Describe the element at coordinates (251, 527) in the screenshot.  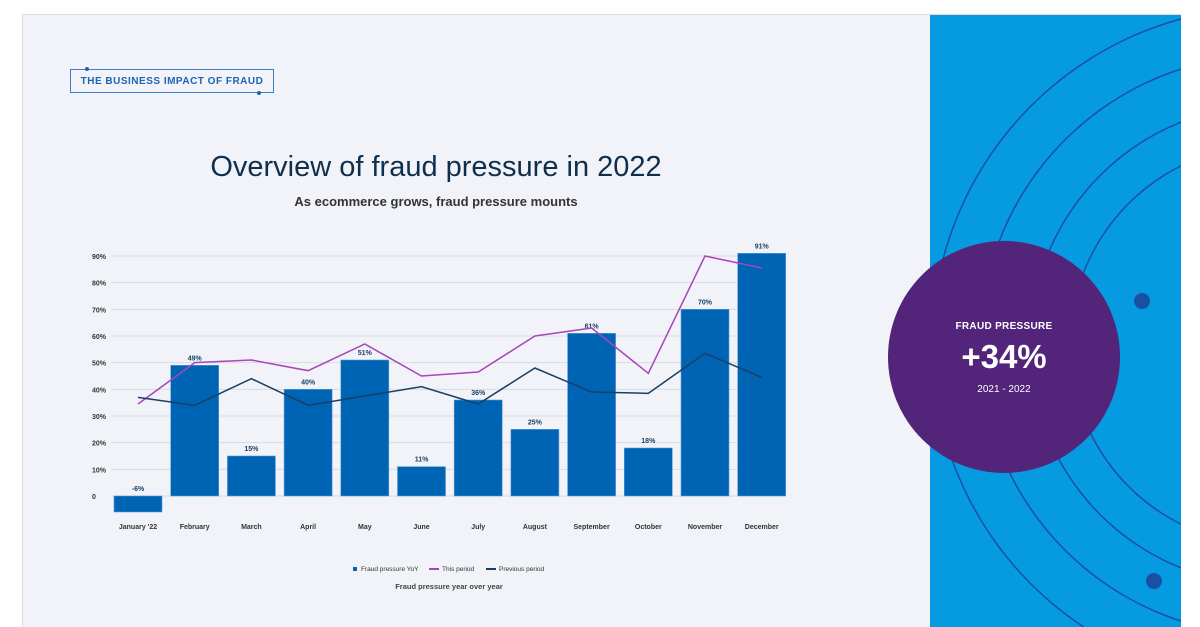
I see `x-tick-label: March` at that location.